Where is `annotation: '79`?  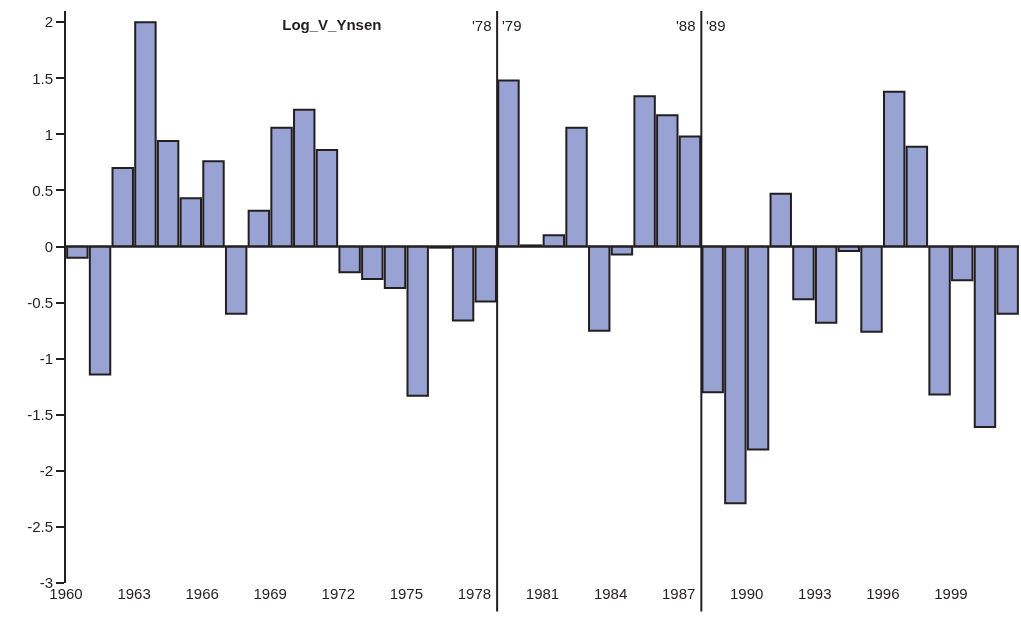 annotation: '79 is located at coordinates (512, 25).